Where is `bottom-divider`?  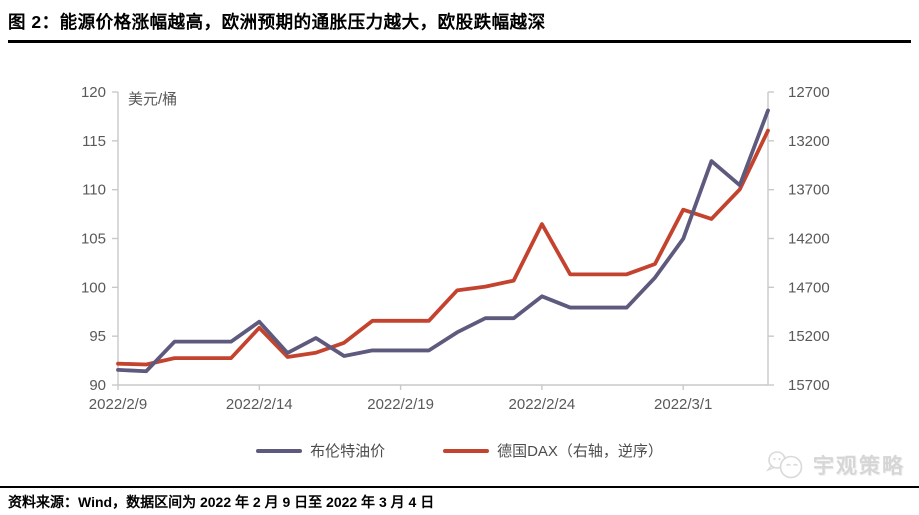
bottom-divider is located at coordinates (459, 487).